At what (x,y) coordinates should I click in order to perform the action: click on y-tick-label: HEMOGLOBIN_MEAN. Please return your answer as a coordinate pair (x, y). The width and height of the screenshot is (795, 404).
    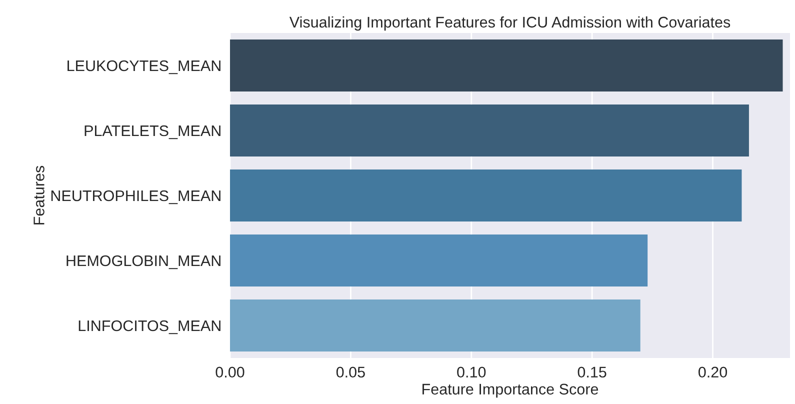
    Looking at the image, I should click on (143, 262).